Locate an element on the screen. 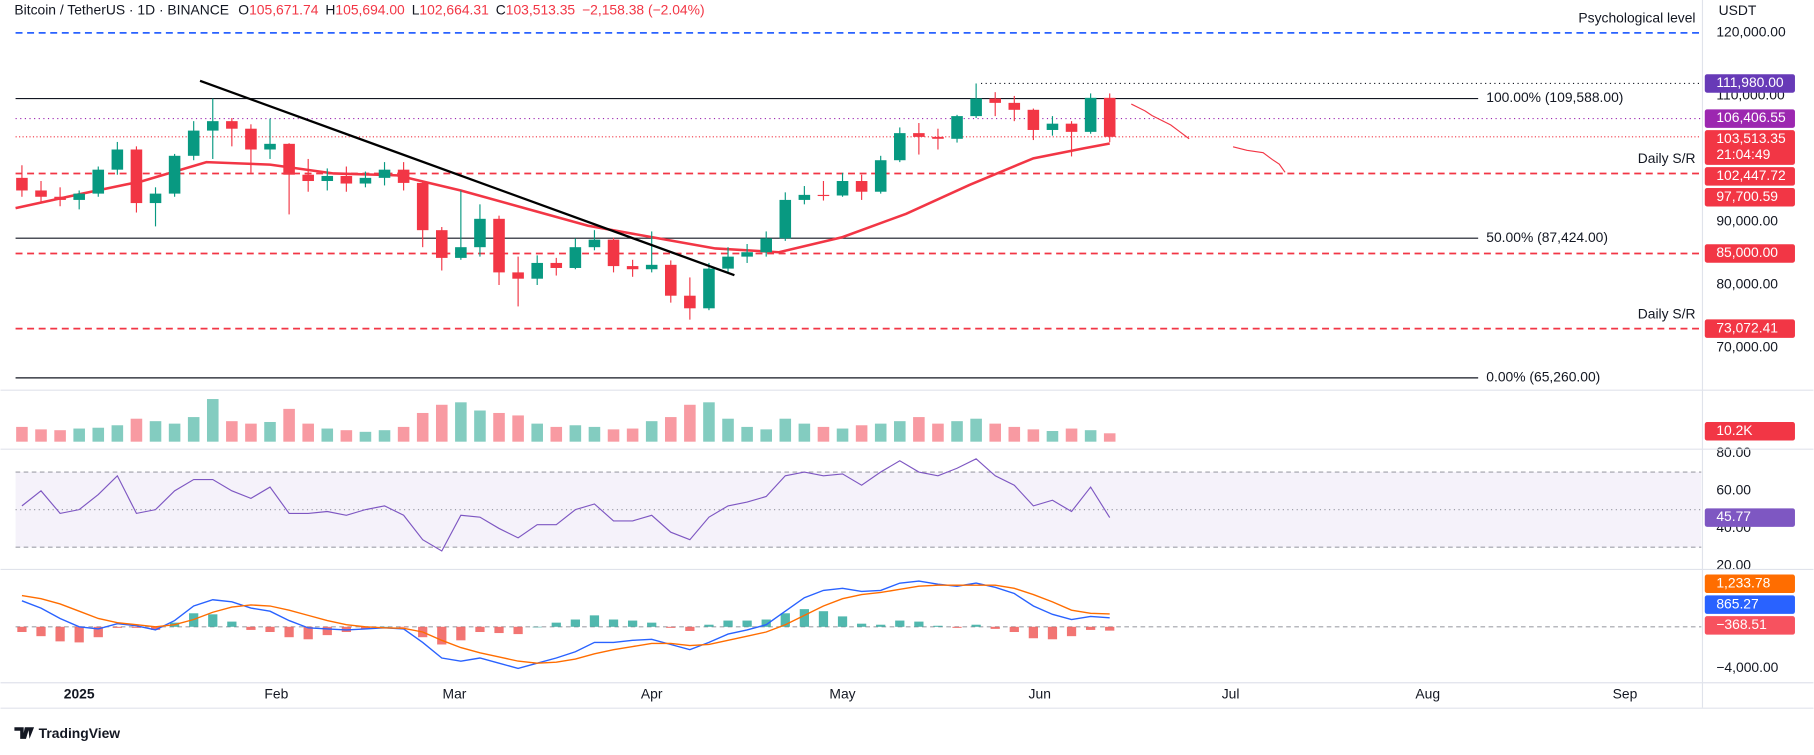 This screenshot has width=1814, height=755. x-tick-label: Jul is located at coordinates (1231, 694).